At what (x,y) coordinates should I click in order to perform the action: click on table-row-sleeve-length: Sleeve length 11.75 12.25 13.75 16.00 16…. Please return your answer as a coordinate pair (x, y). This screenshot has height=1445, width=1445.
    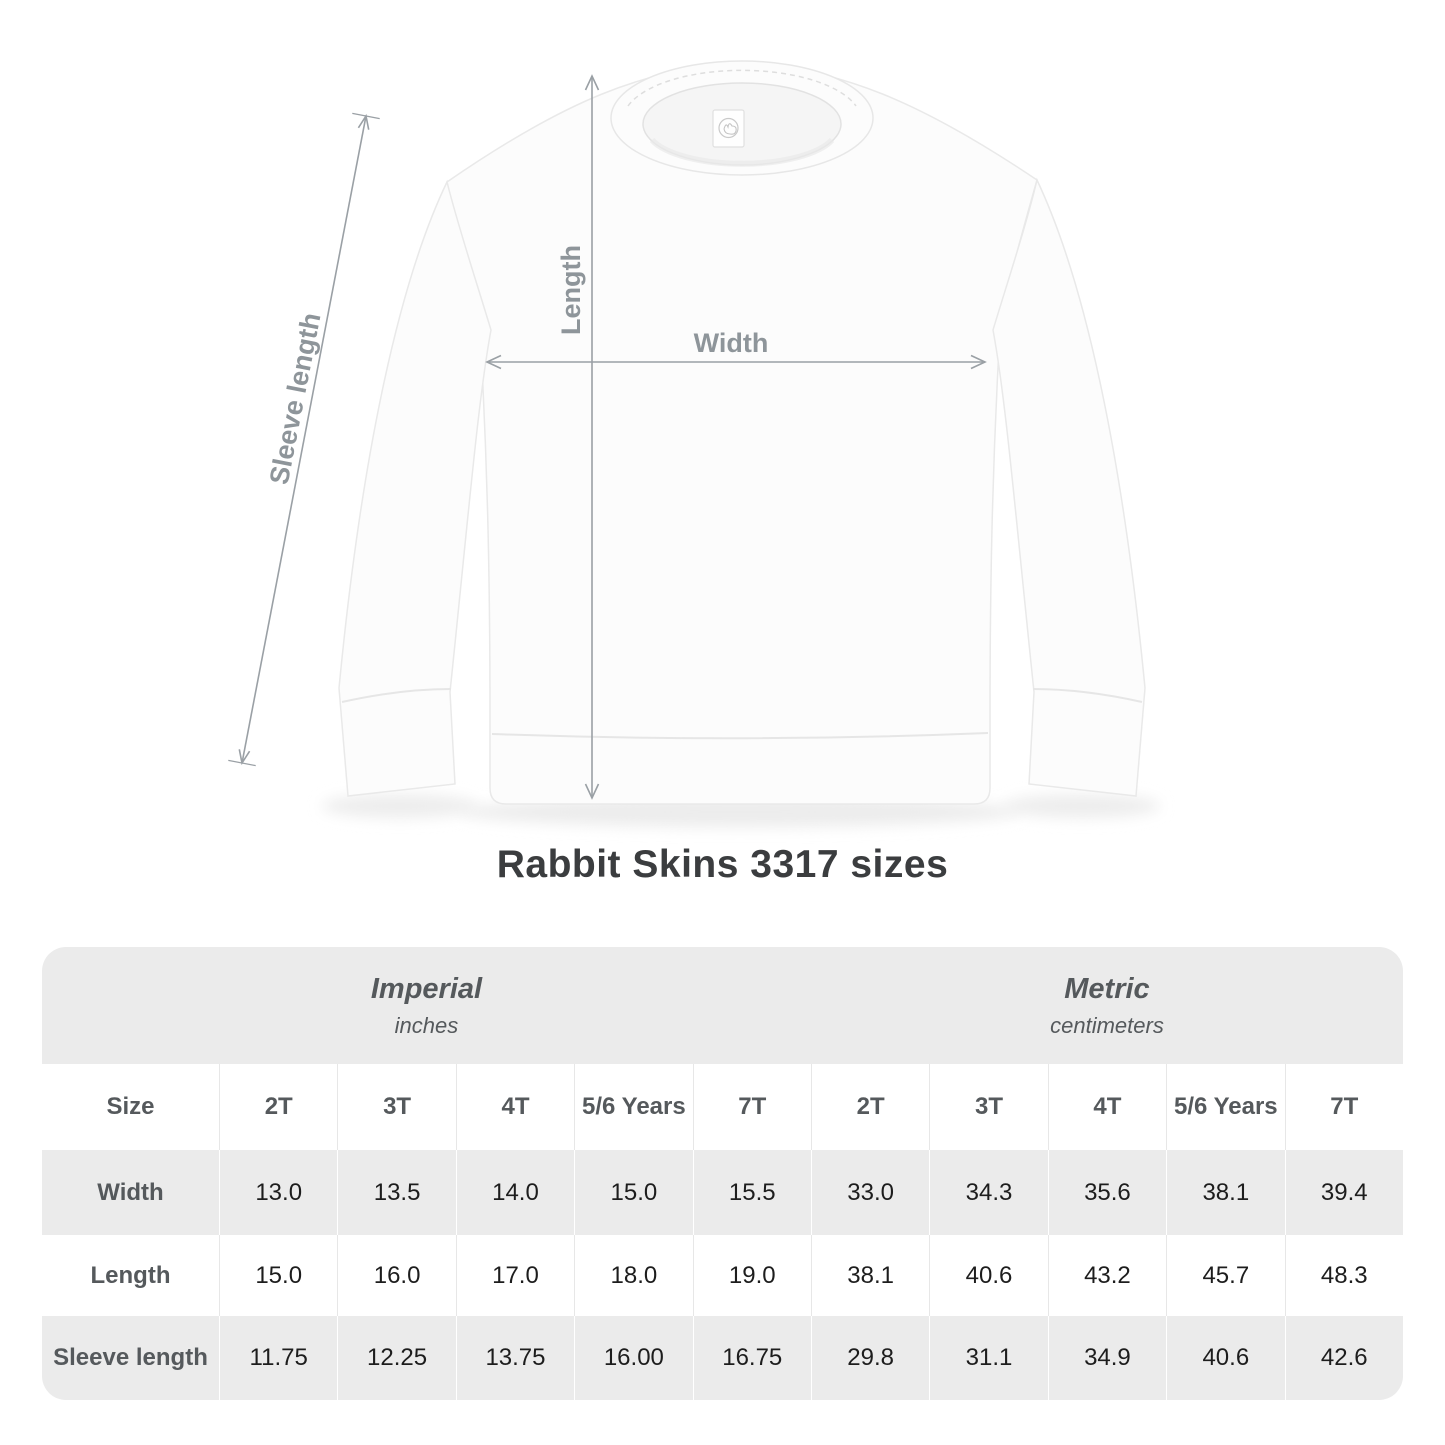
    Looking at the image, I should click on (722, 1358).